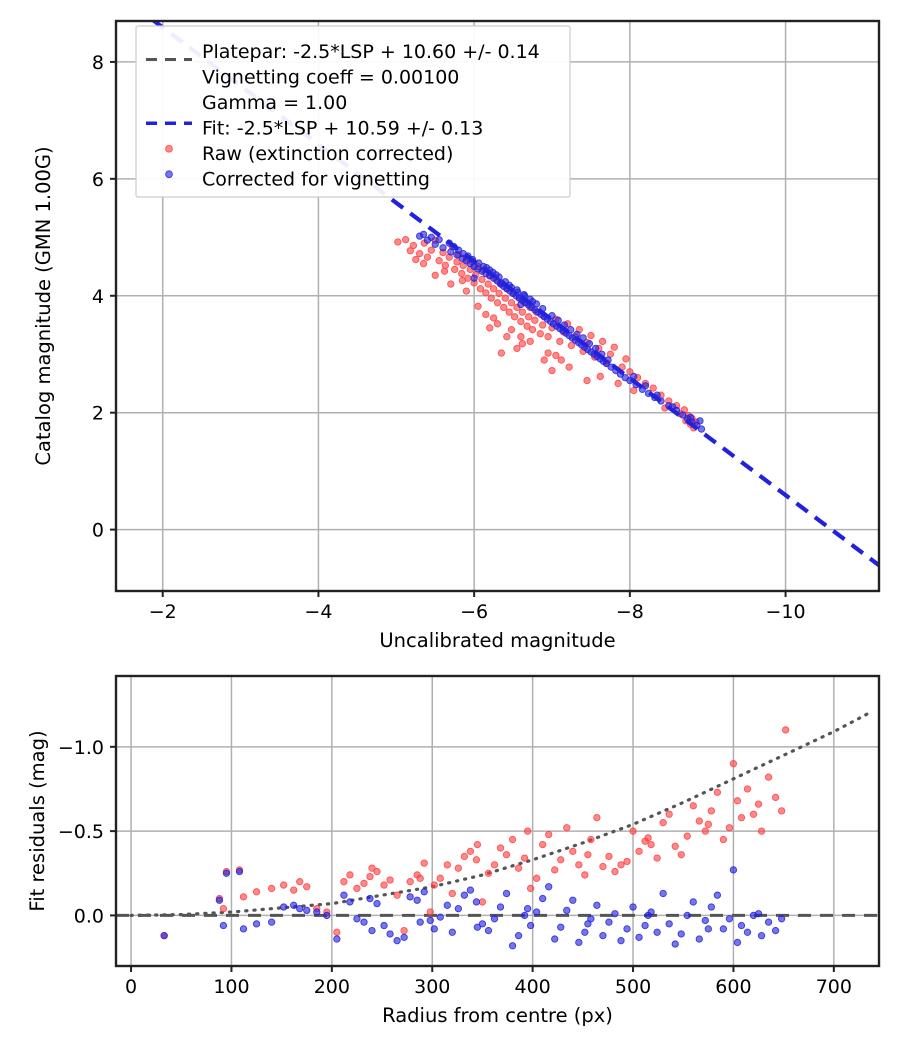 The width and height of the screenshot is (900, 1050). What do you see at coordinates (98, 531) in the screenshot?
I see `y-tick-label: 0` at bounding box center [98, 531].